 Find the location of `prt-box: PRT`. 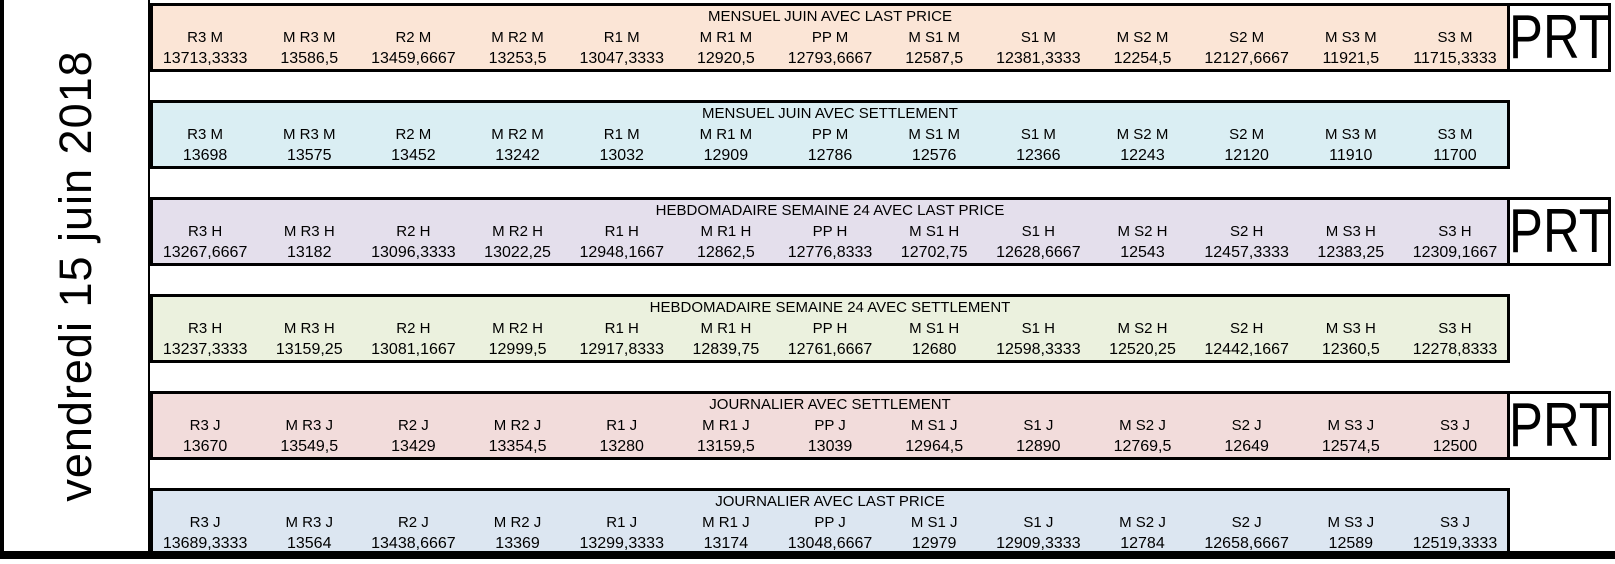

prt-box: PRT is located at coordinates (1559, 425).